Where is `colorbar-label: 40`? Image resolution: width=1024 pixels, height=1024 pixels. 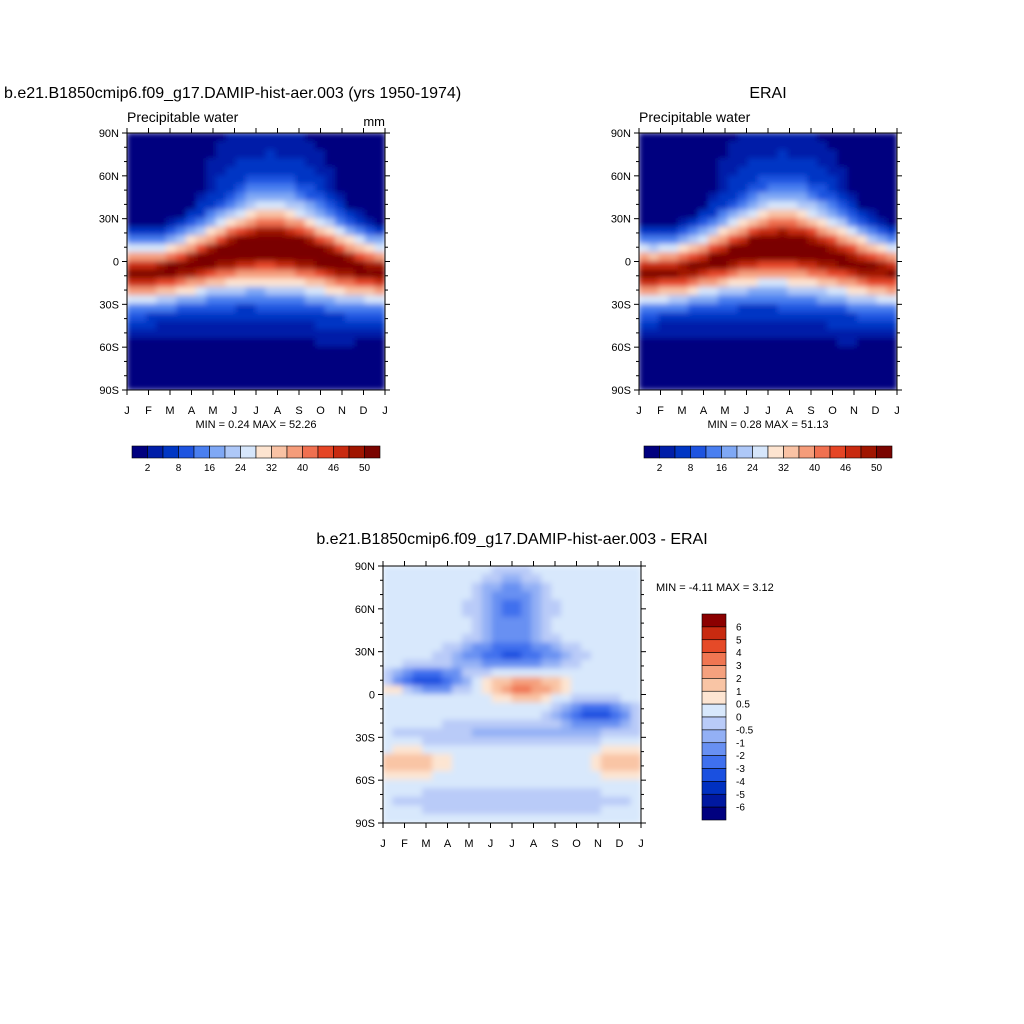 colorbar-label: 40 is located at coordinates (815, 468).